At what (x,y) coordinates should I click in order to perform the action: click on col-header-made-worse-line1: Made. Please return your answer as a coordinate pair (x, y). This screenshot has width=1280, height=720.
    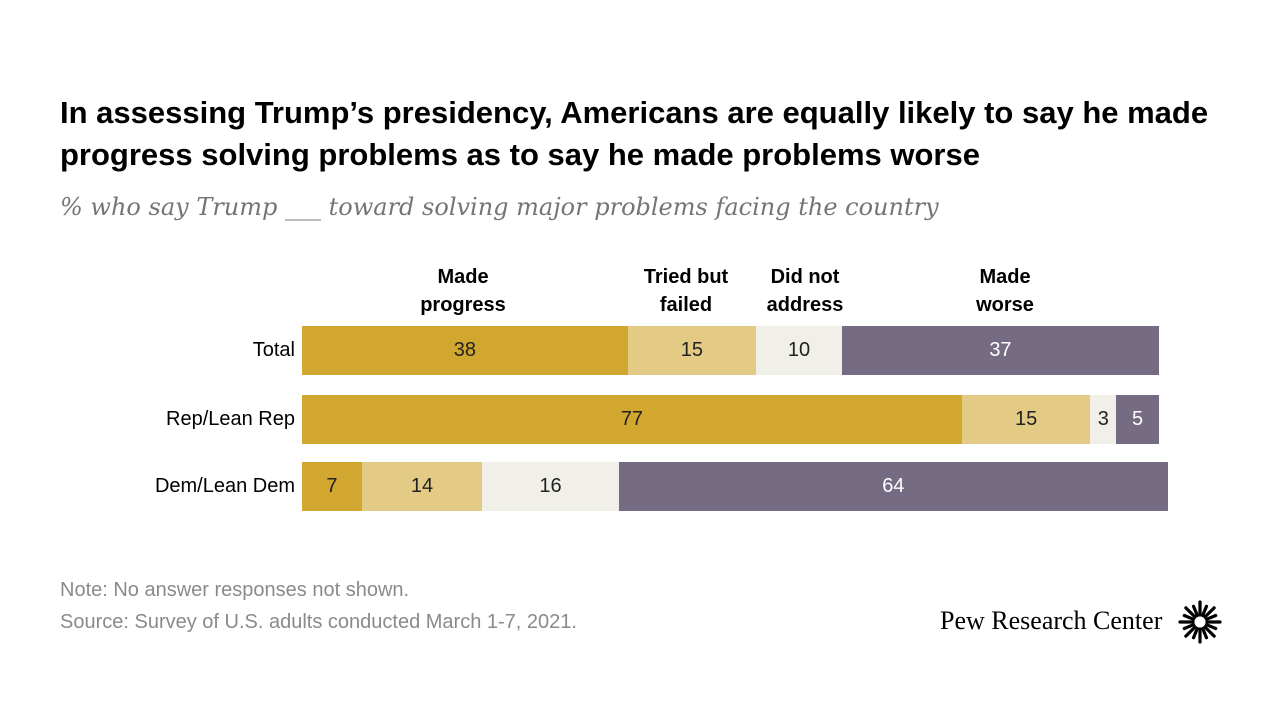
    Looking at the image, I should click on (1005, 277).